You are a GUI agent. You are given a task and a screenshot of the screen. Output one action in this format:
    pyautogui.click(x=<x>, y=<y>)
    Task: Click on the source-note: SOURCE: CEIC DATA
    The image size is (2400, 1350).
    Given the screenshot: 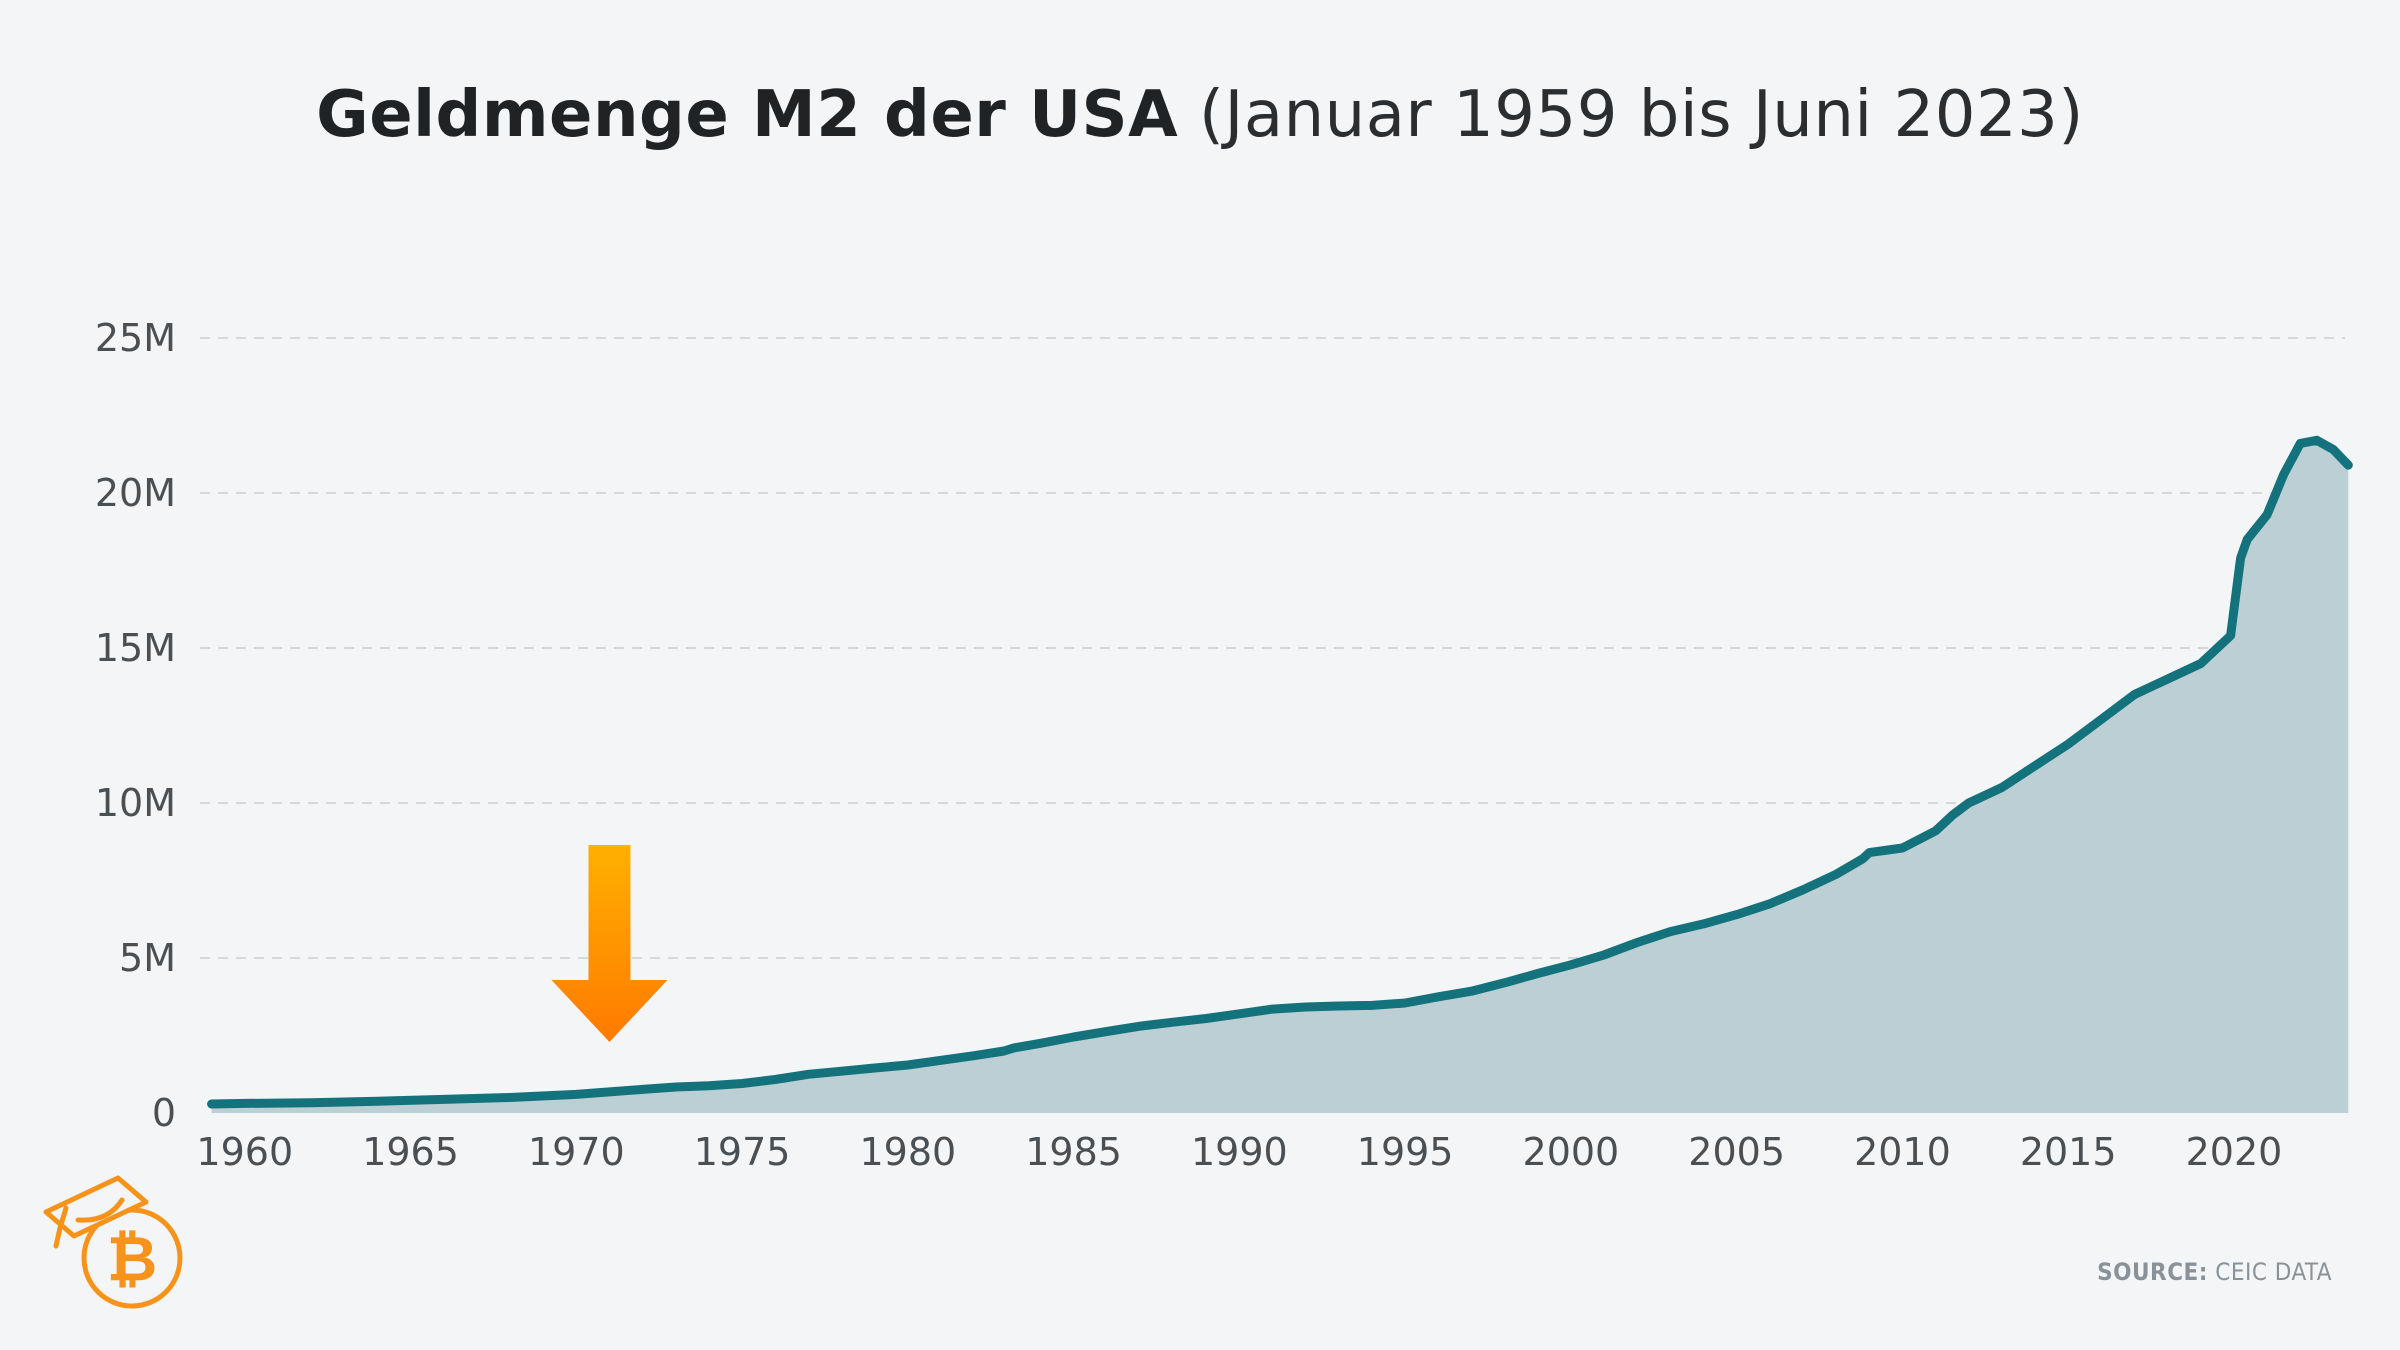 What is the action you would take?
    pyautogui.click(x=2214, y=1272)
    